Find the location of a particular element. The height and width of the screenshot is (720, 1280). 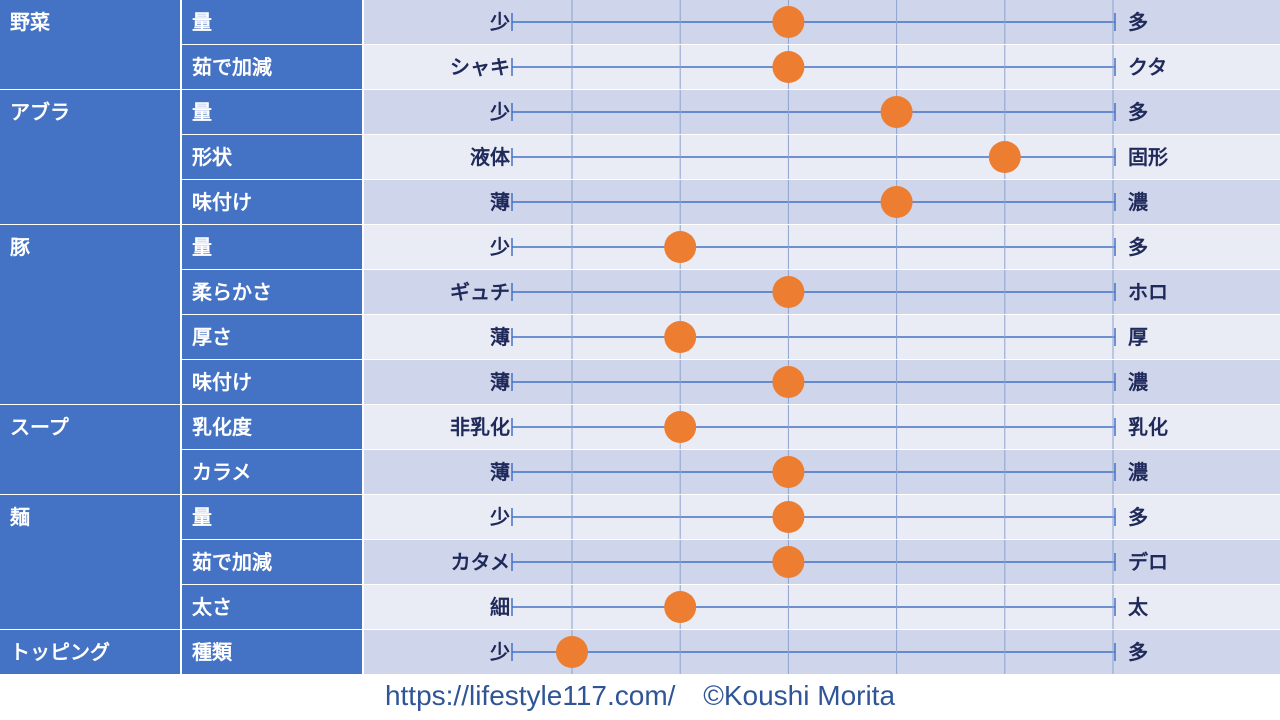

category-label: スープ is located at coordinates (90, 449).